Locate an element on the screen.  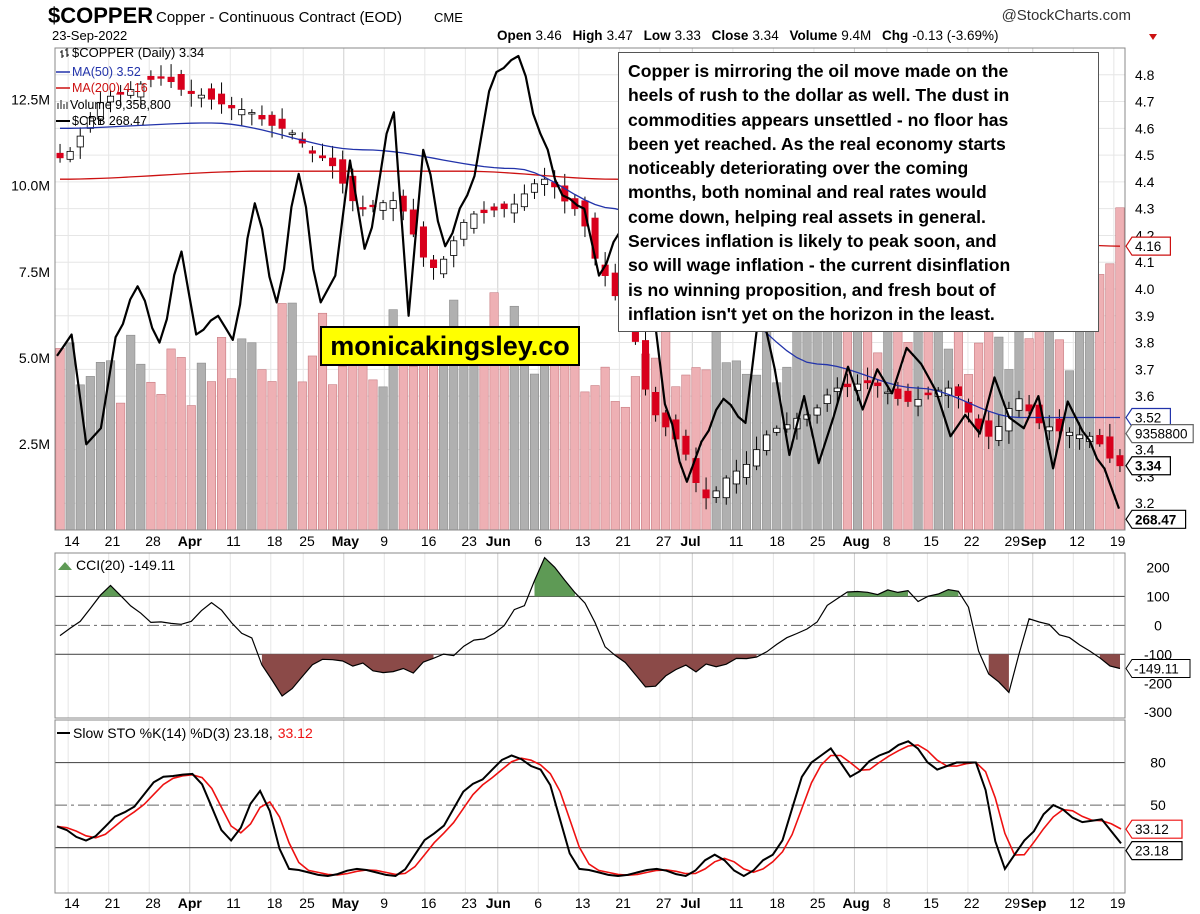
cci-tick-label: -300 is located at coordinates (1158, 712).